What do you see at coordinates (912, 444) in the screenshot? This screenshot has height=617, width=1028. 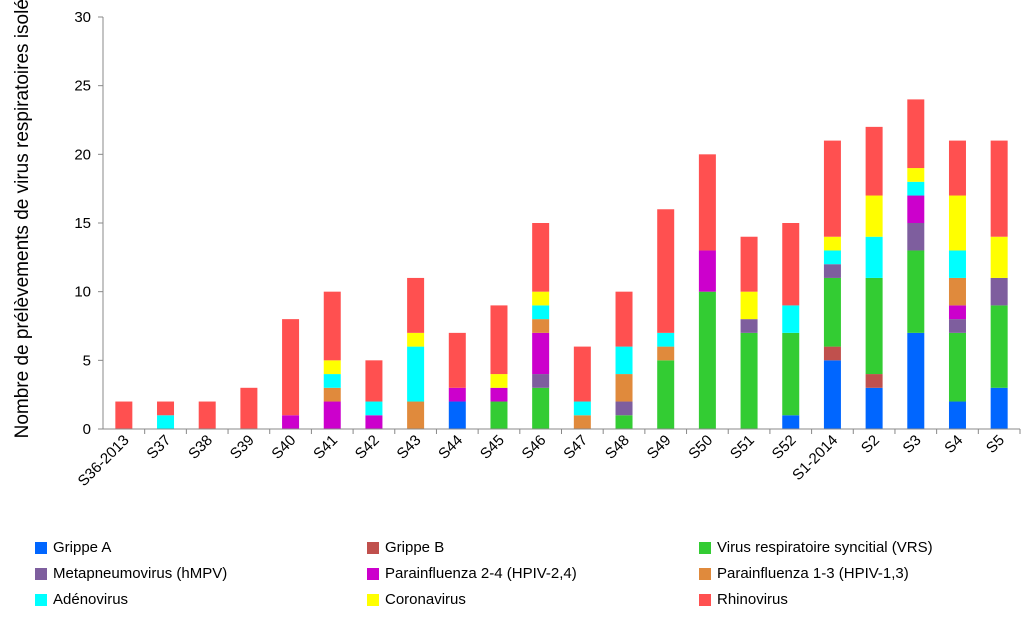 I see `x-tick-label: S3` at bounding box center [912, 444].